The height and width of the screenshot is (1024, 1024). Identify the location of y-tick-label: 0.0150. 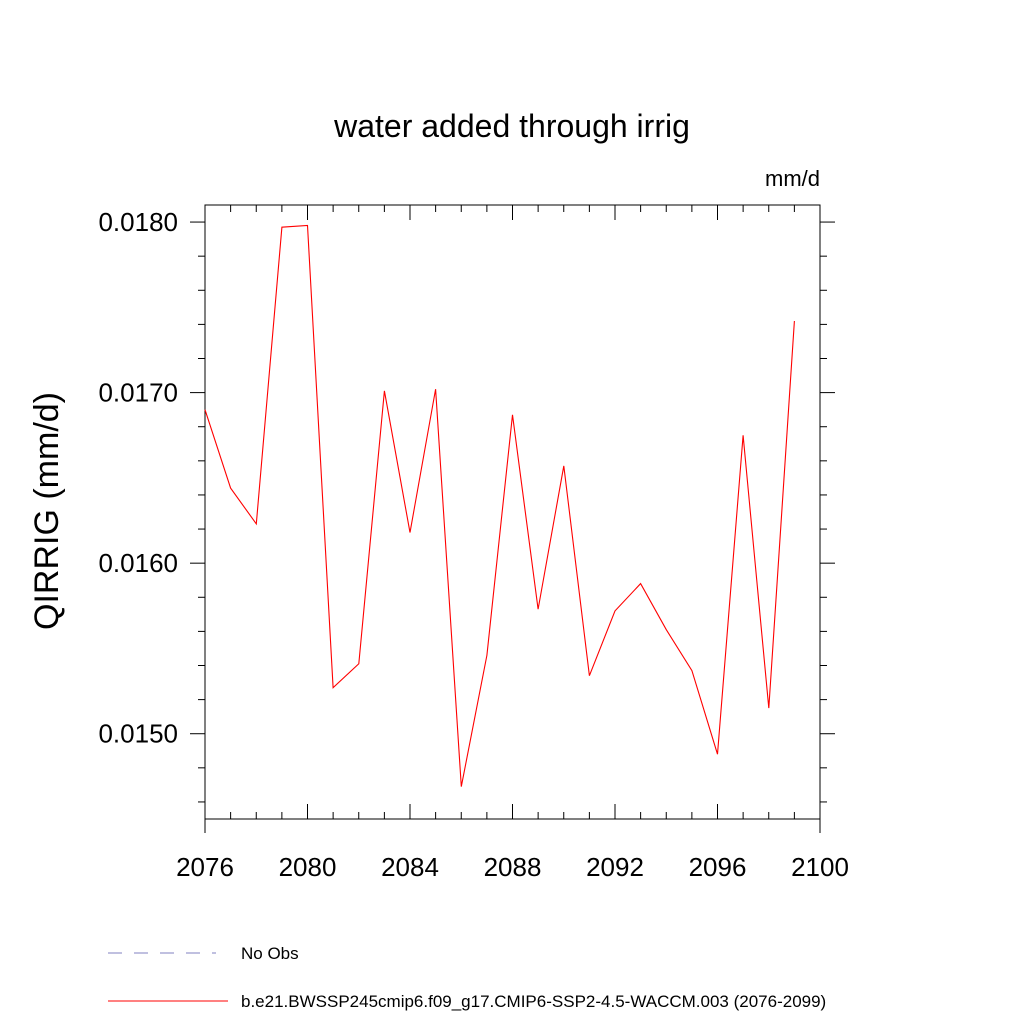
(138, 734).